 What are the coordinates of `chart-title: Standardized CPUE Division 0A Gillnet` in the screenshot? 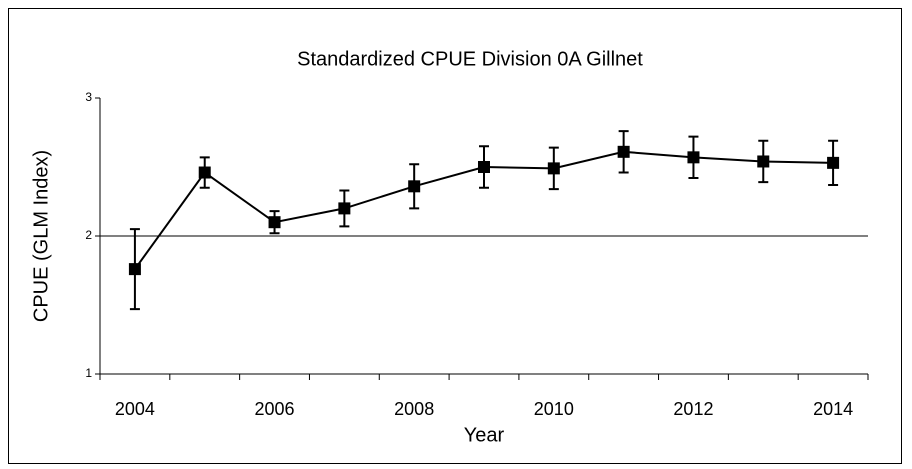 It's located at (470, 59).